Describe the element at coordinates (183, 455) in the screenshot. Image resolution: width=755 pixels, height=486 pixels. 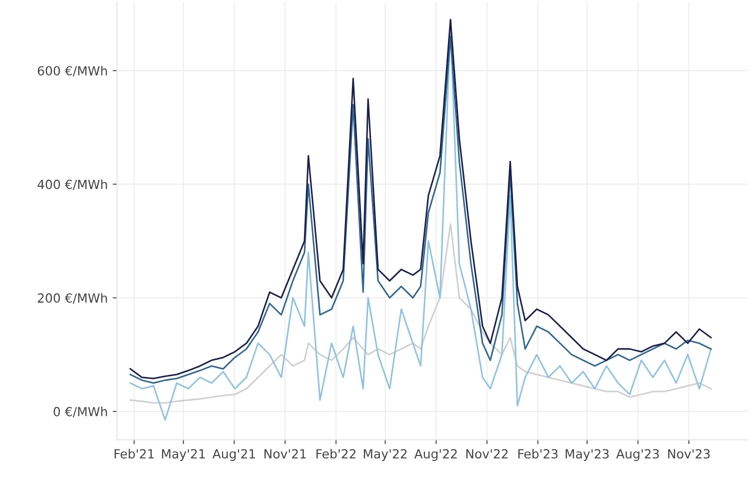
I see `x-tick-label: May'21` at that location.